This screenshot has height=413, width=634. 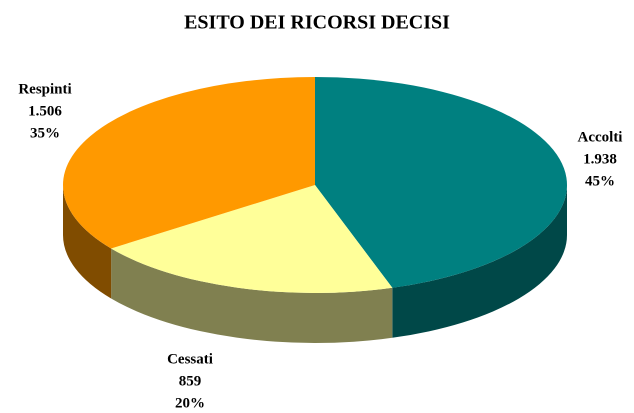 What do you see at coordinates (190, 359) in the screenshot?
I see `slice-label: Cessati` at bounding box center [190, 359].